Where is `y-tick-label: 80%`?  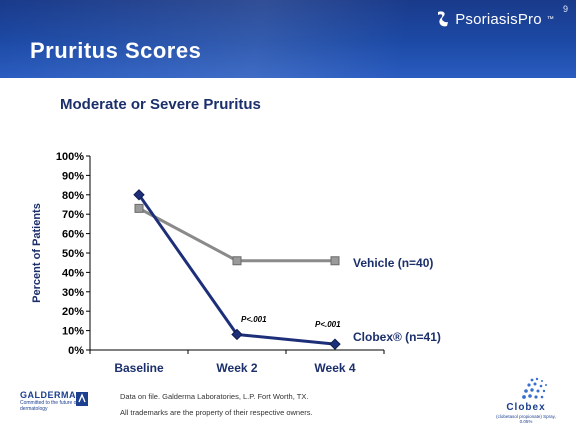
y-tick-label: 80% is located at coordinates (73, 196).